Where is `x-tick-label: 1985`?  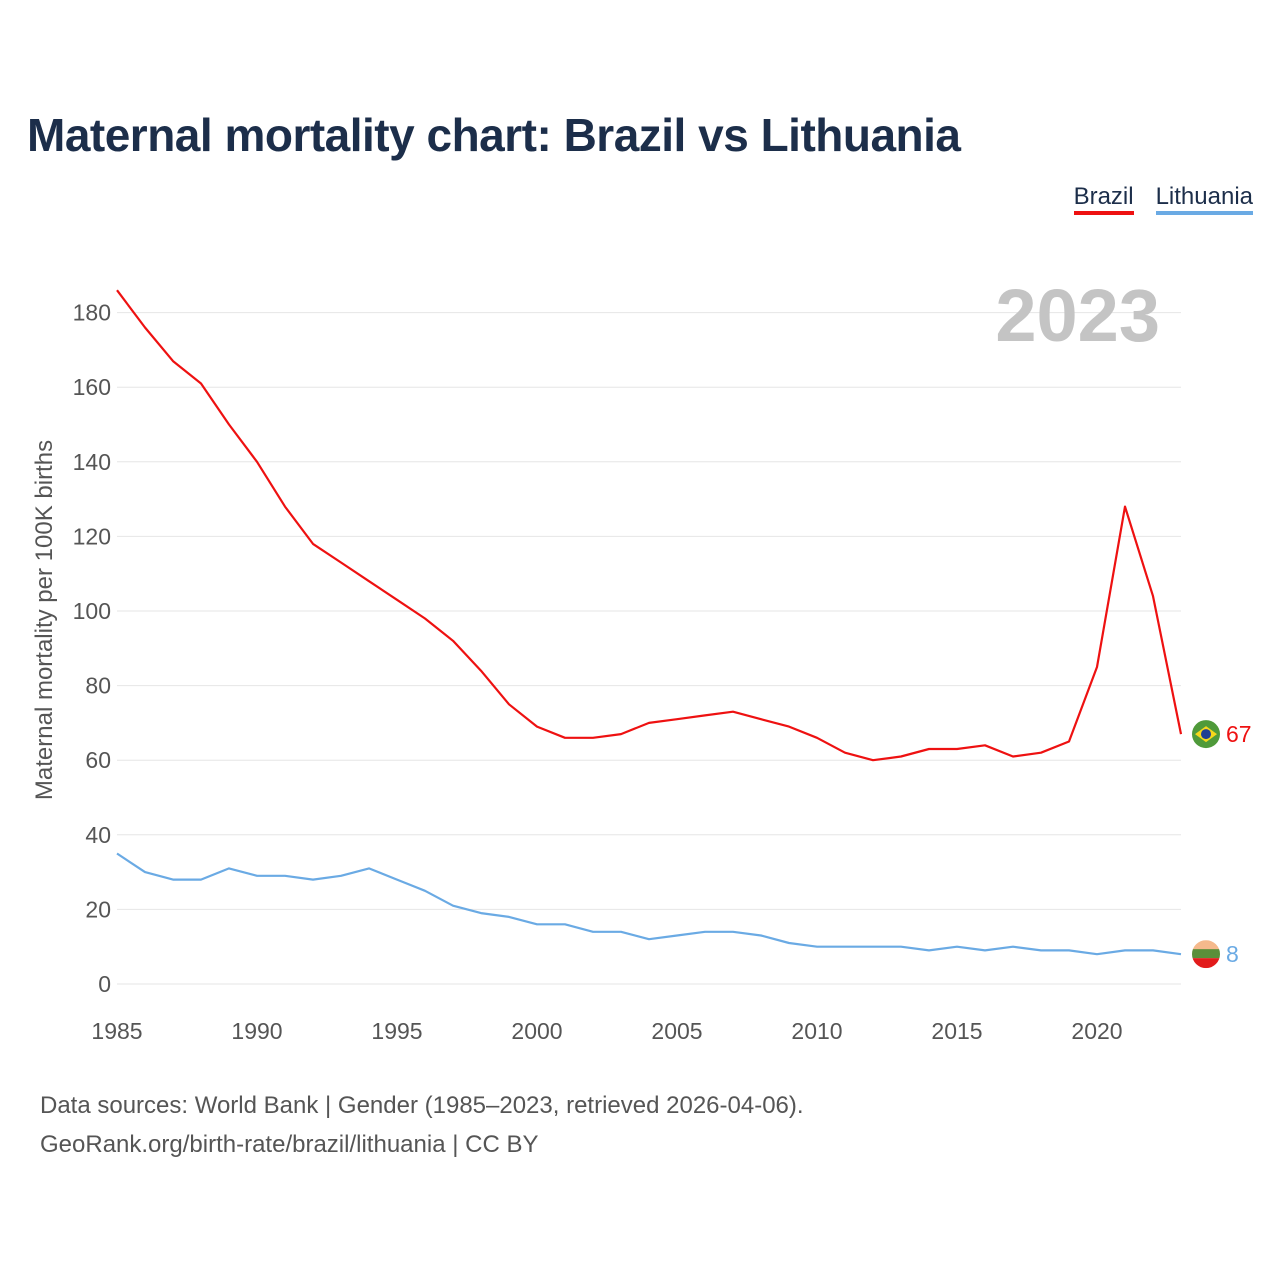 x-tick-label: 1985 is located at coordinates (116, 1031).